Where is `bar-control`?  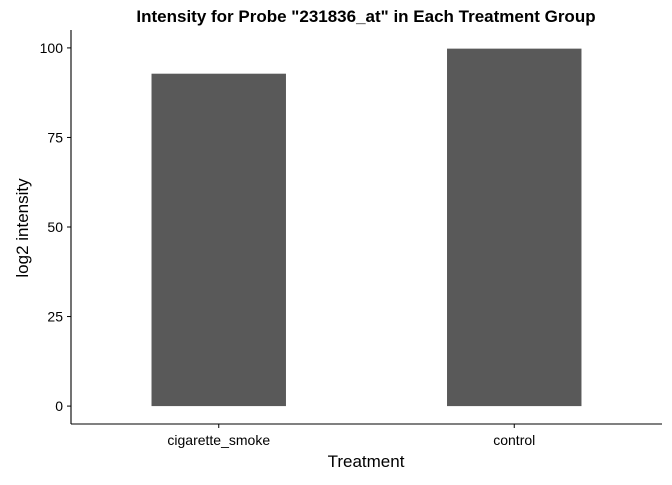 bar-control is located at coordinates (514, 227).